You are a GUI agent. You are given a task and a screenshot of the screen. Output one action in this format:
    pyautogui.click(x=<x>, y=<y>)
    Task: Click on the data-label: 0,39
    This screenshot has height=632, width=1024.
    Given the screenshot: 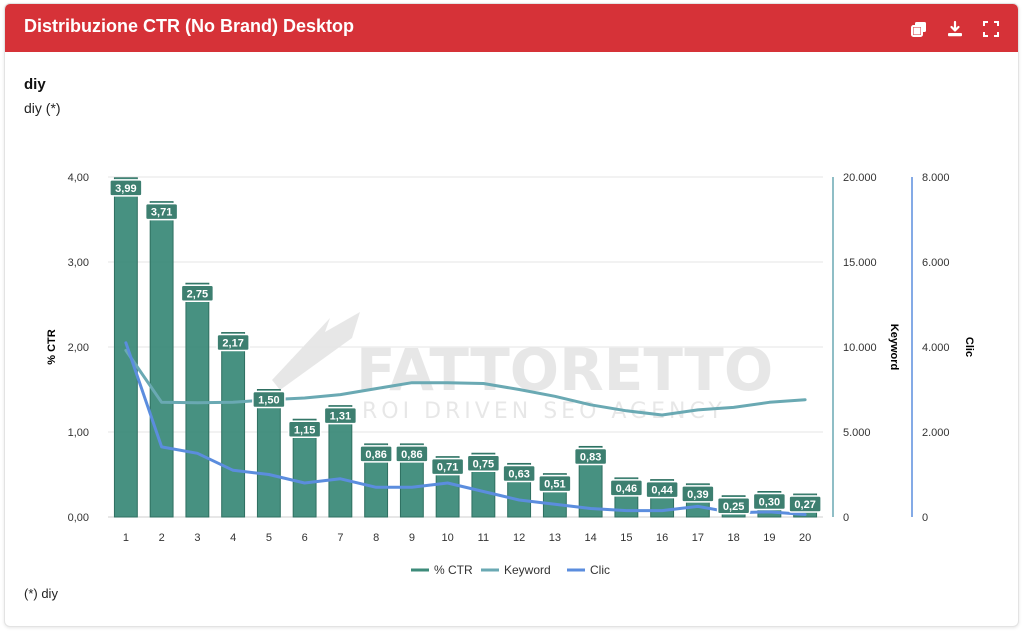 What is the action you would take?
    pyautogui.click(x=697, y=495)
    